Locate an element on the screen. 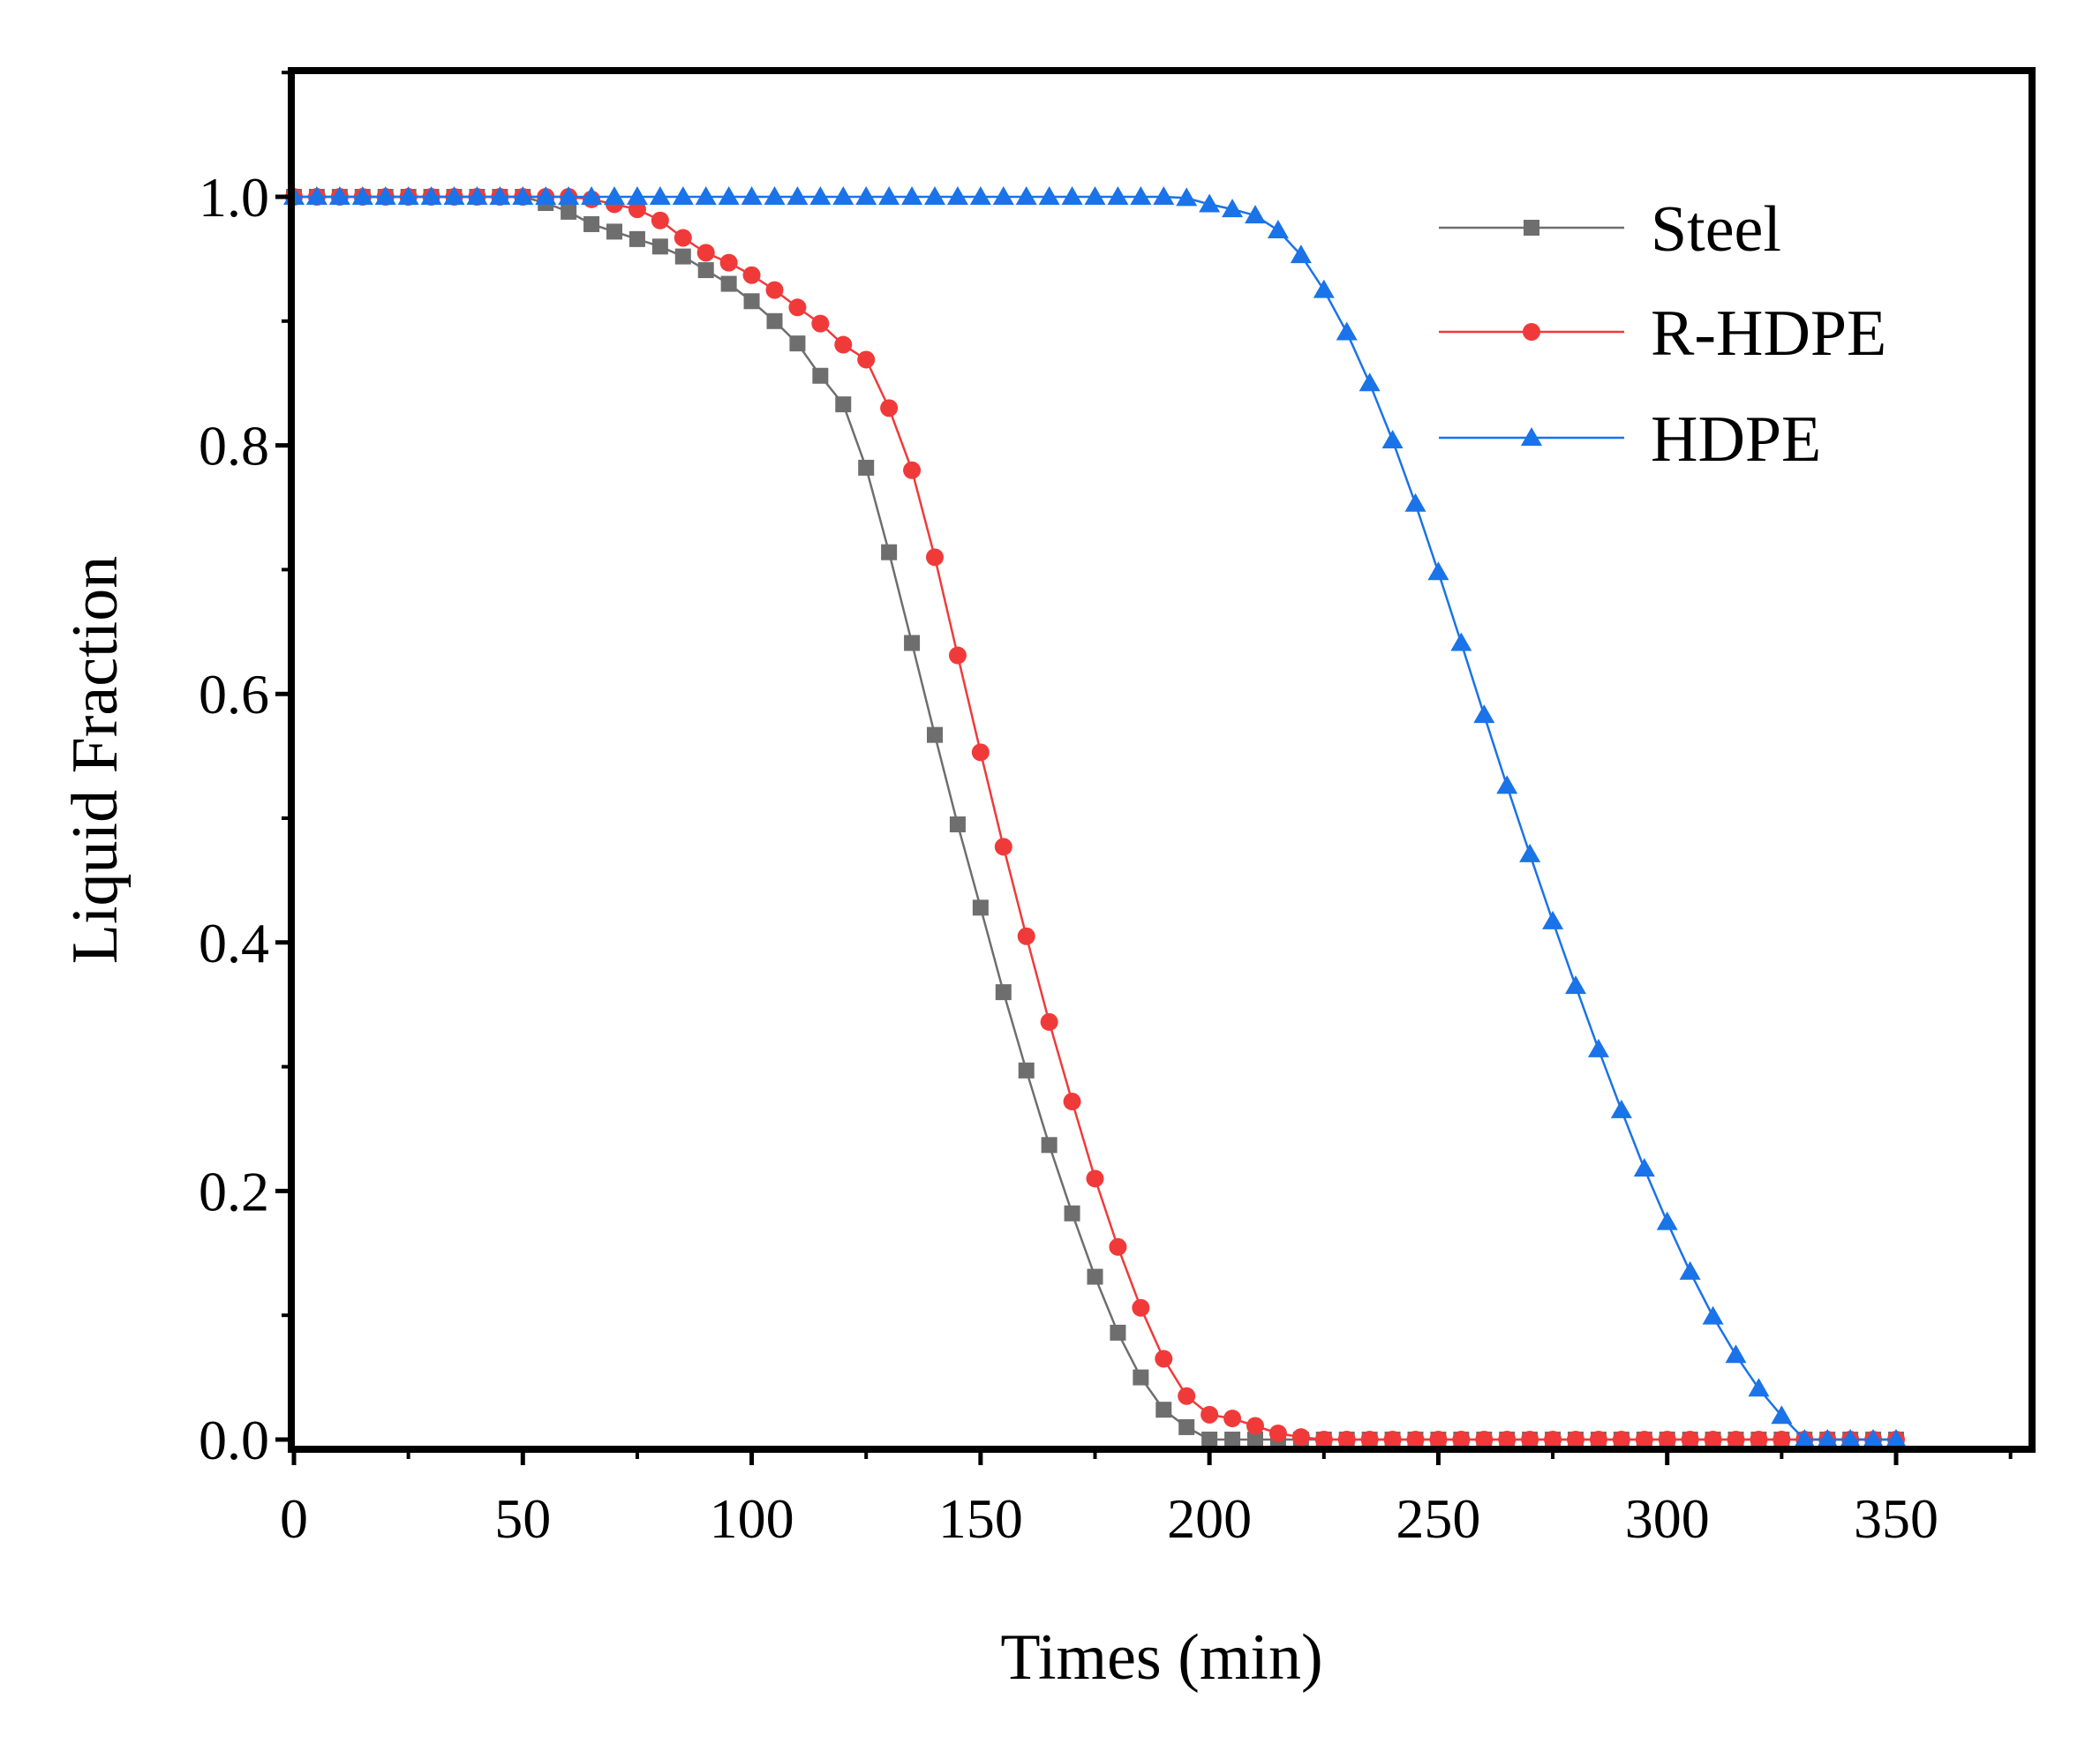 The image size is (2100, 1737). legend-label: HDPE is located at coordinates (1736, 439).